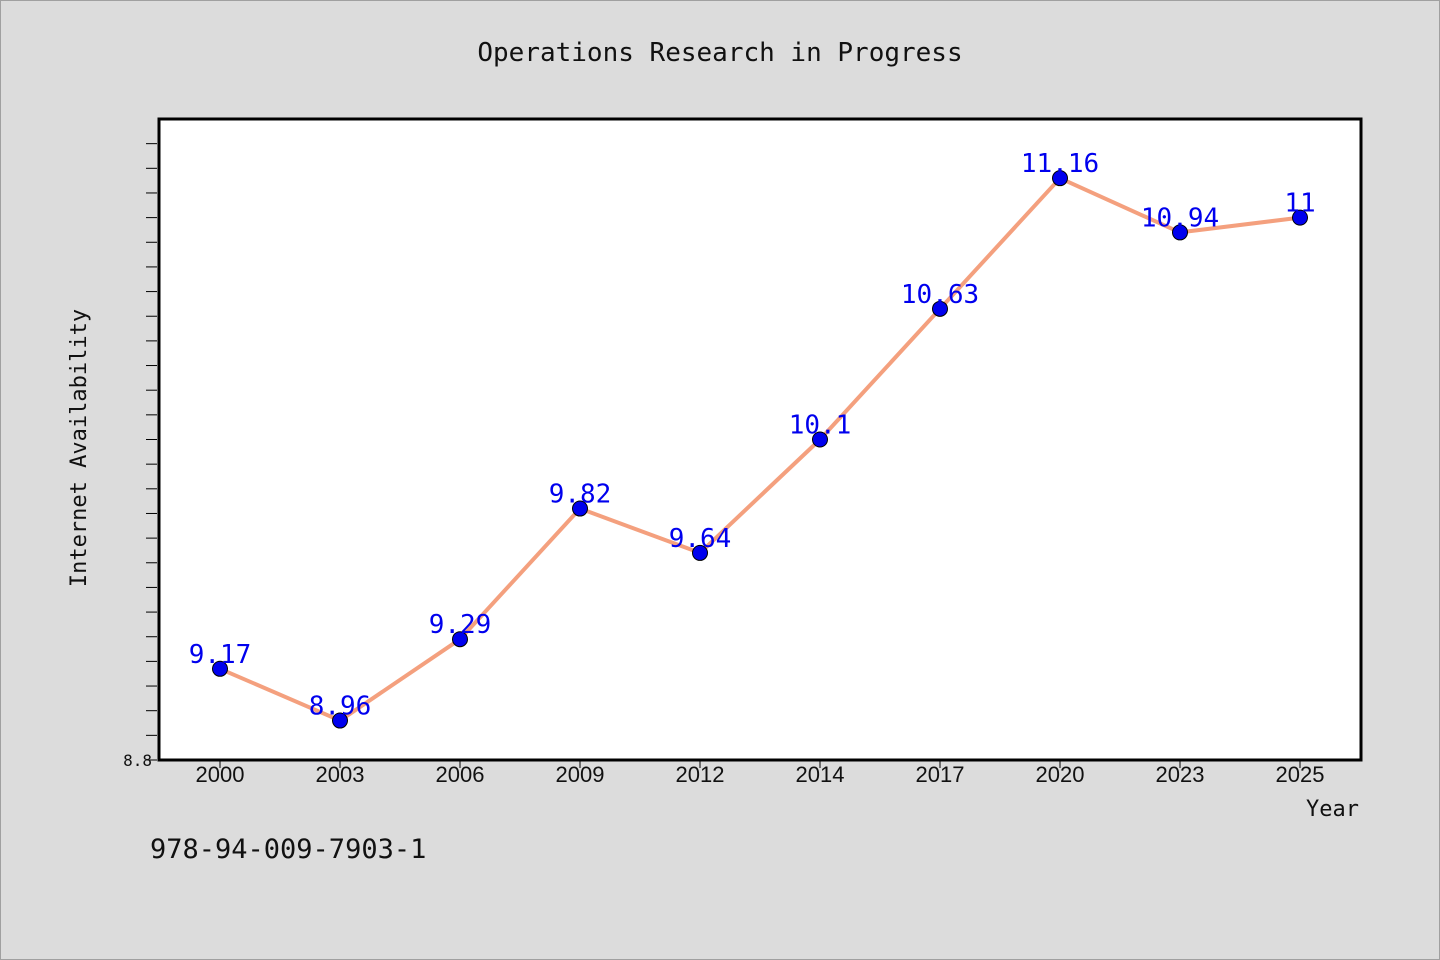  I want to click on x-tick-label: 2020, so click(1060, 774).